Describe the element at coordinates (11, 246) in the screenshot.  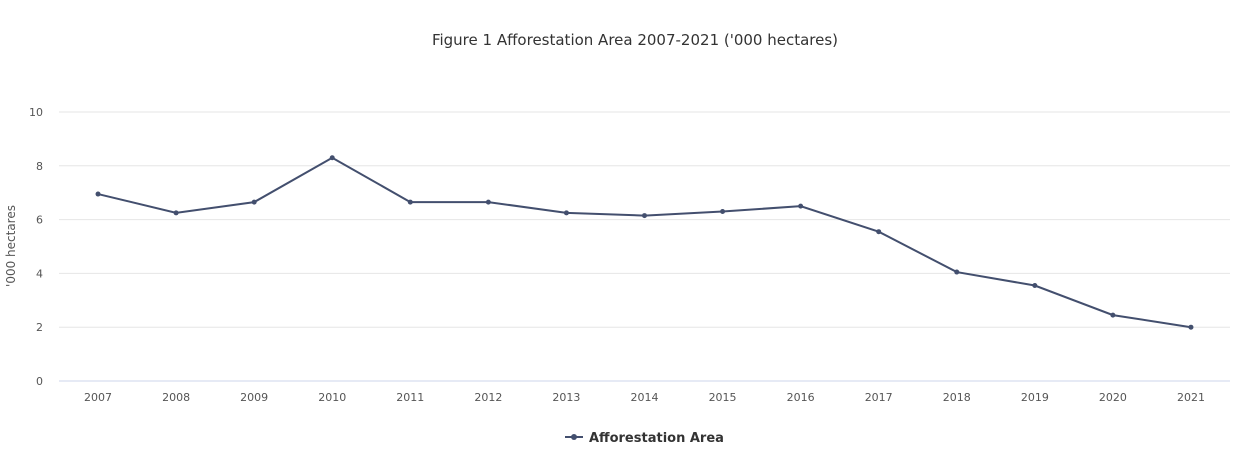
I see `y-axis-label: '000 hectares` at that location.